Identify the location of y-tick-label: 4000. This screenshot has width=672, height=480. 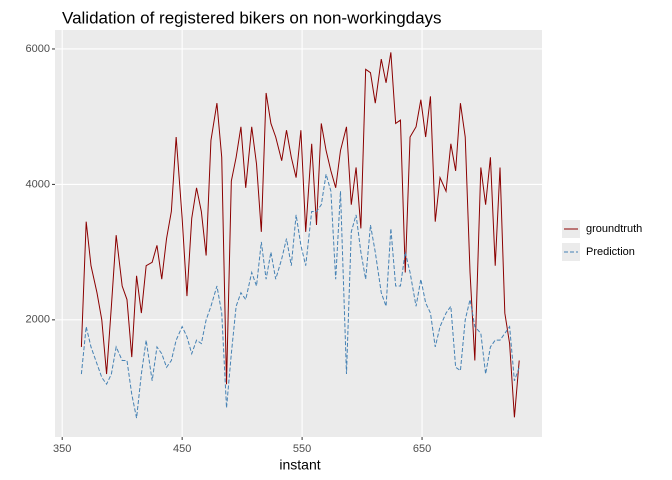
(38, 184).